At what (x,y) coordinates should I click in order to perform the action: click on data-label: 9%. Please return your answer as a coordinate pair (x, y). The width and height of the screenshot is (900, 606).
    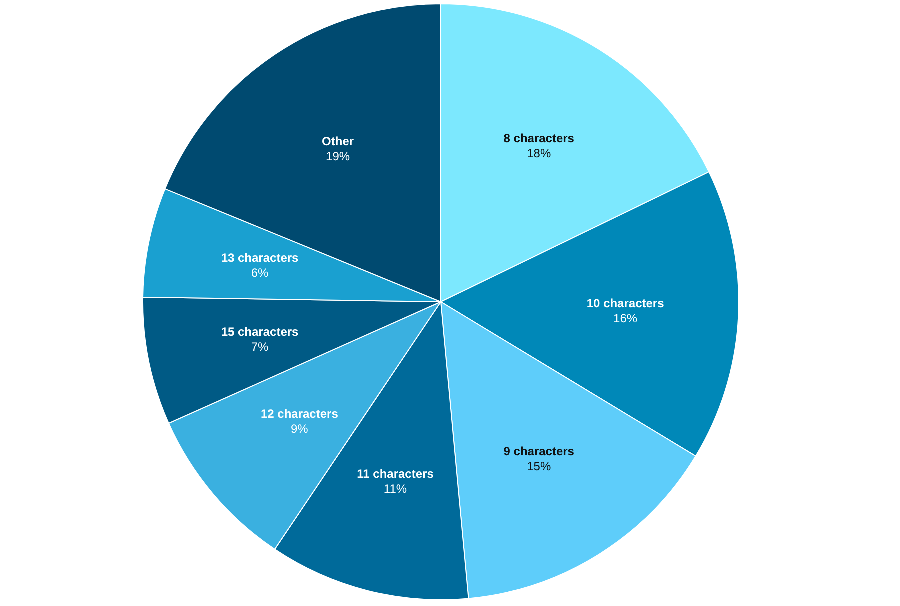
    Looking at the image, I should click on (300, 429).